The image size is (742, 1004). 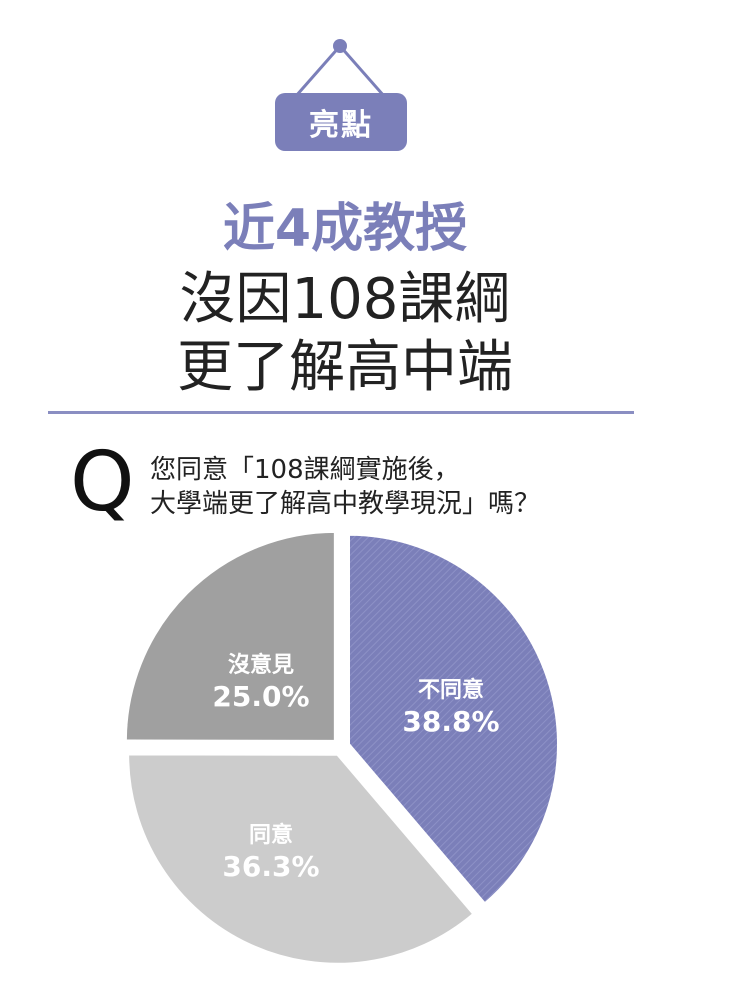 I want to click on slice-value-2: 36.3%, so click(x=270, y=866).